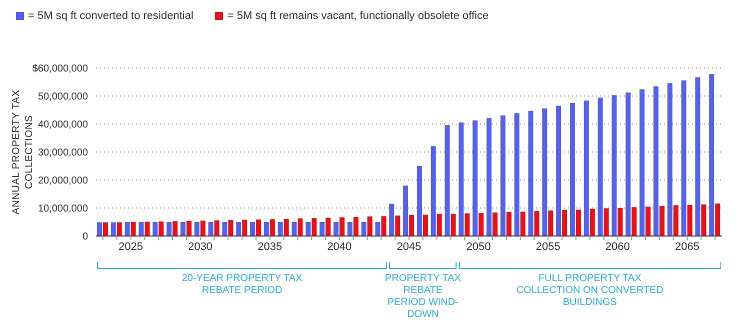 The width and height of the screenshot is (738, 334). What do you see at coordinates (617, 246) in the screenshot?
I see `x-tick-label: 2060` at bounding box center [617, 246].